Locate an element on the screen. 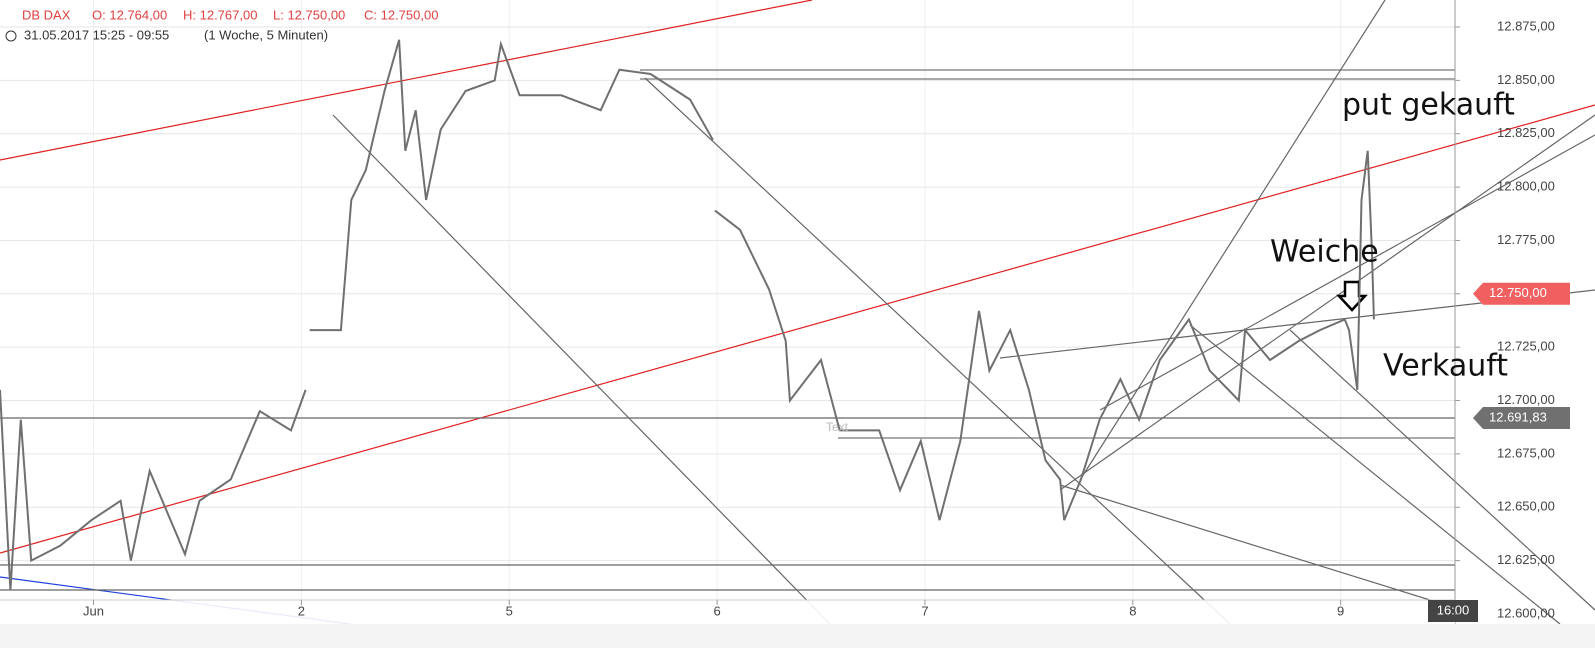 This screenshot has width=1595, height=648. y-tick-label: 12.875,00 is located at coordinates (1526, 25).